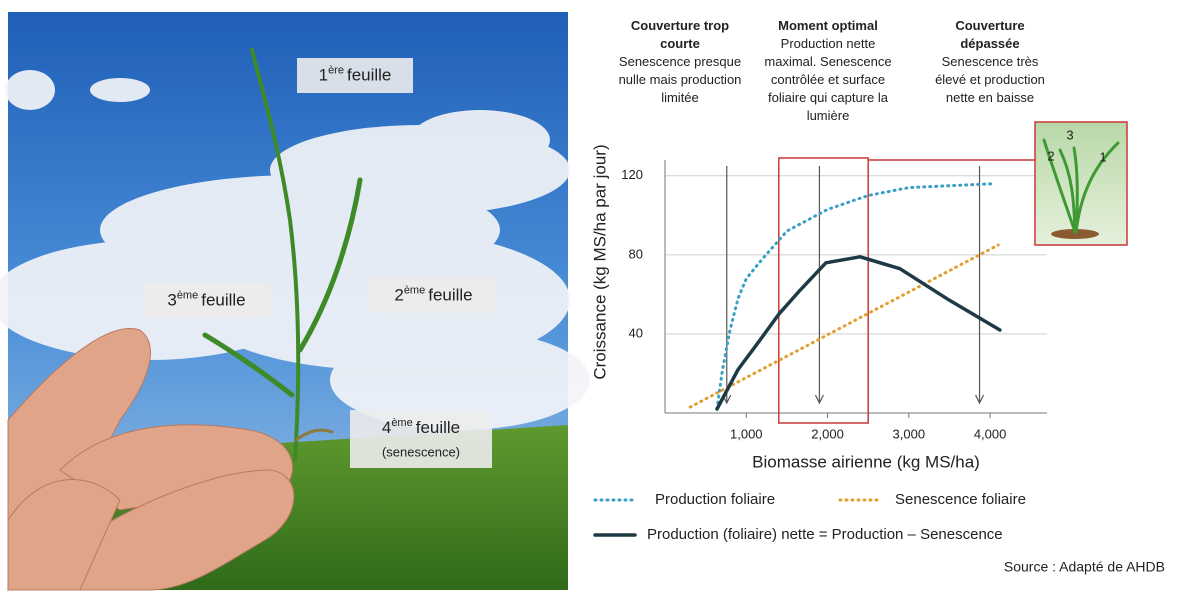 The image size is (1200, 592). What do you see at coordinates (828, 25) in the screenshot?
I see `column-title: Moment optimal` at bounding box center [828, 25].